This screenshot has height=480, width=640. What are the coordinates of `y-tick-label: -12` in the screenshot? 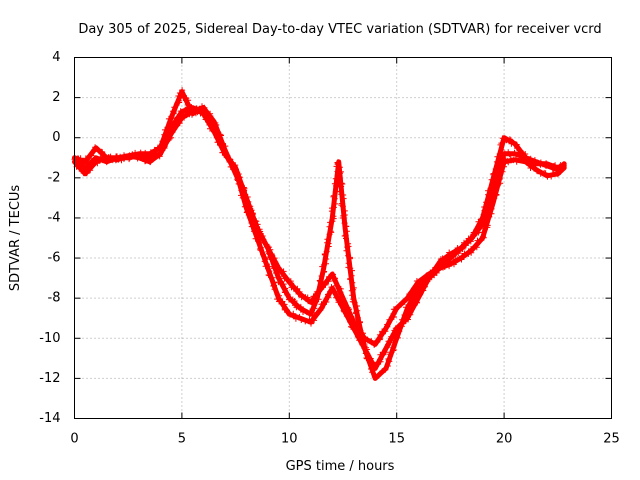 It's located at (49, 378).